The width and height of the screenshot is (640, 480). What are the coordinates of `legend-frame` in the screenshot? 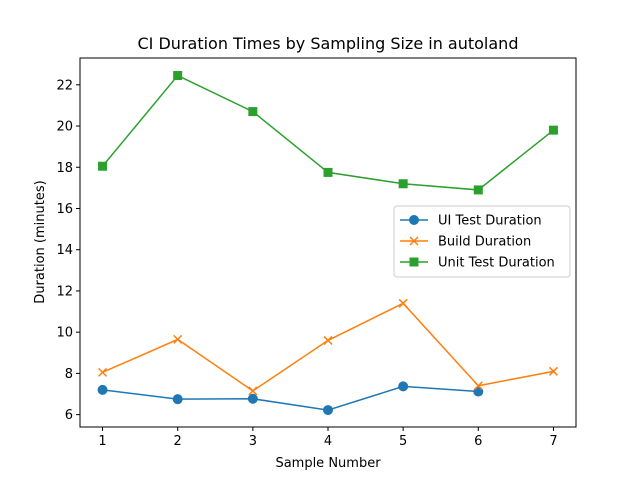 It's located at (482, 241).